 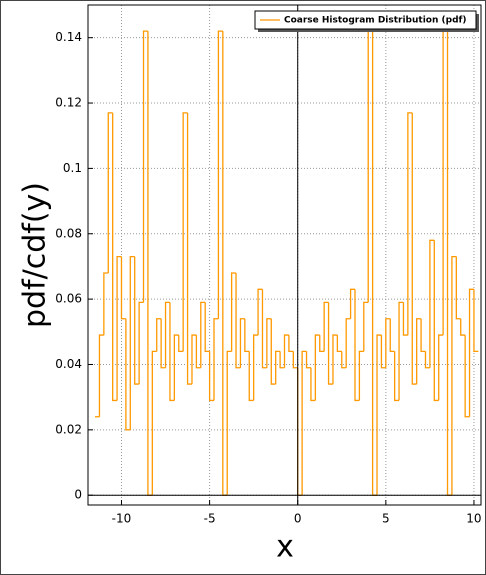 I want to click on x-axis-label: x, so click(x=285, y=547).